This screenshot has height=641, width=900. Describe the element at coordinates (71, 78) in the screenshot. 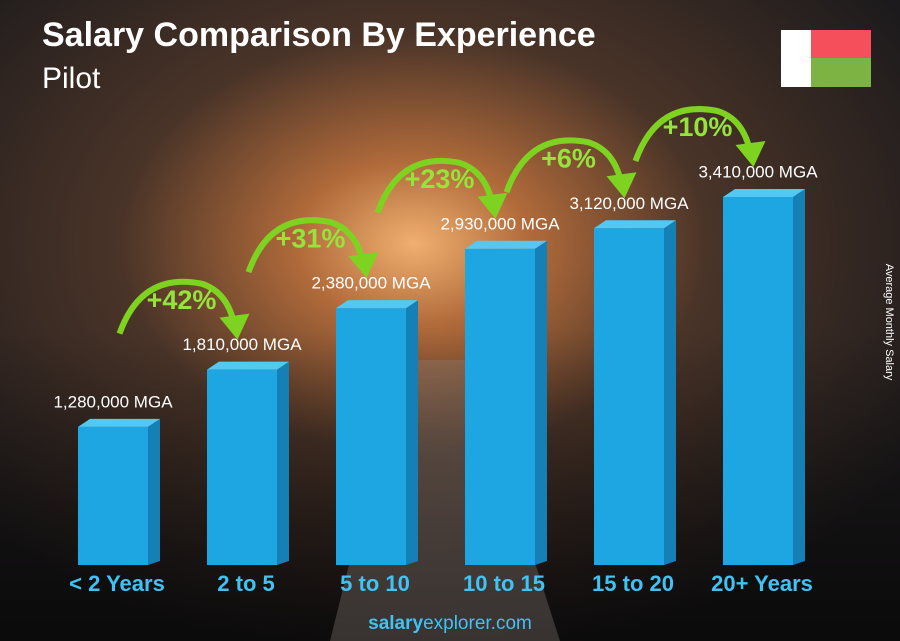

I see `chart-subtitle: Pilot` at that location.